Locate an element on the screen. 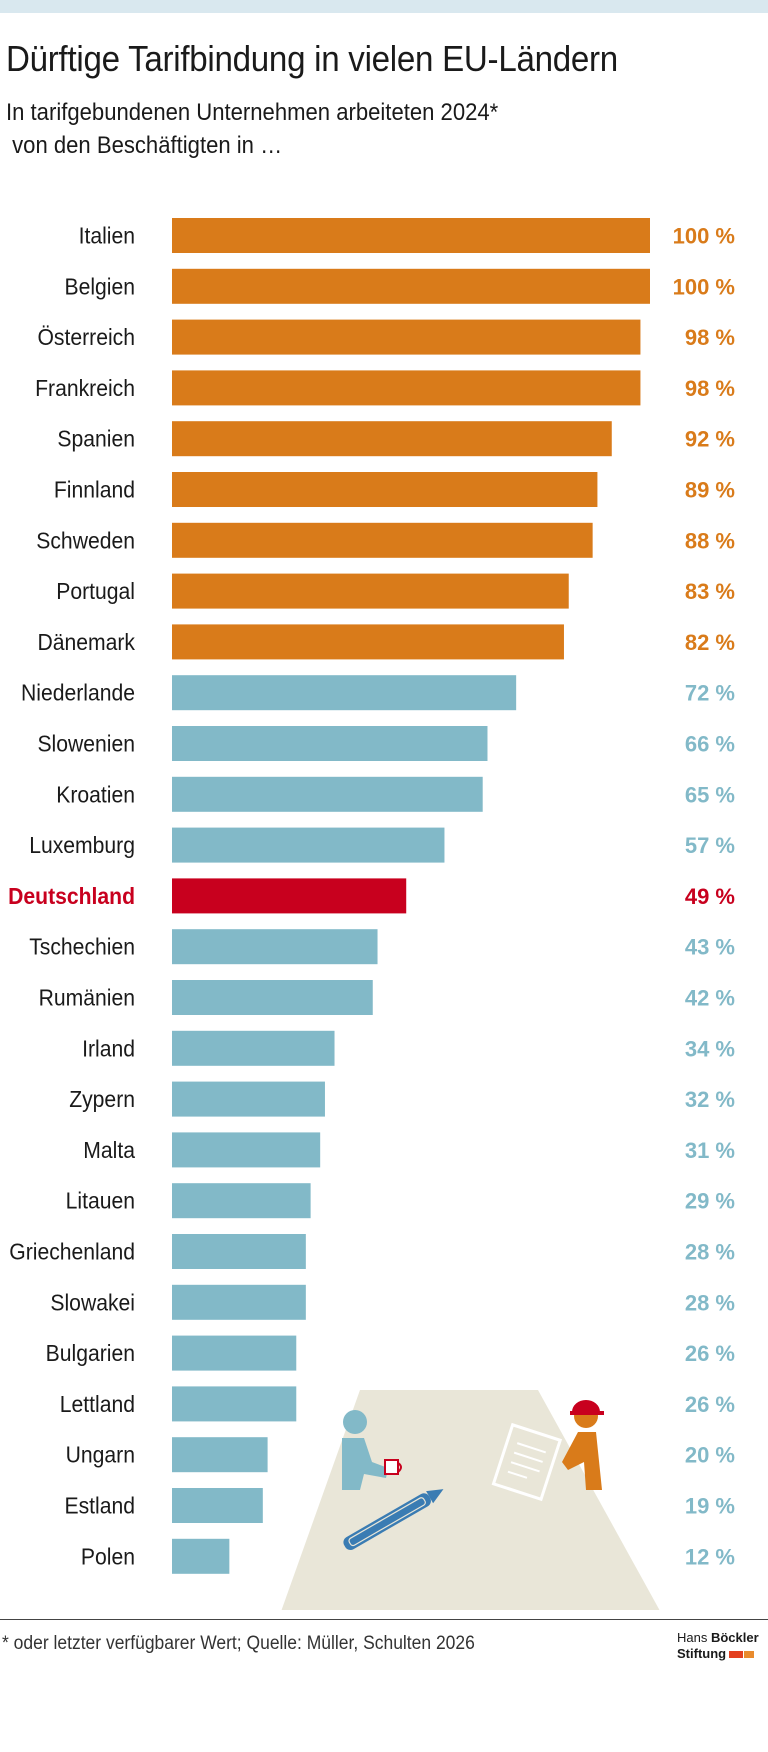 The height and width of the screenshot is (1752, 768). category-label-tschechien: Tschechien is located at coordinates (82, 947).